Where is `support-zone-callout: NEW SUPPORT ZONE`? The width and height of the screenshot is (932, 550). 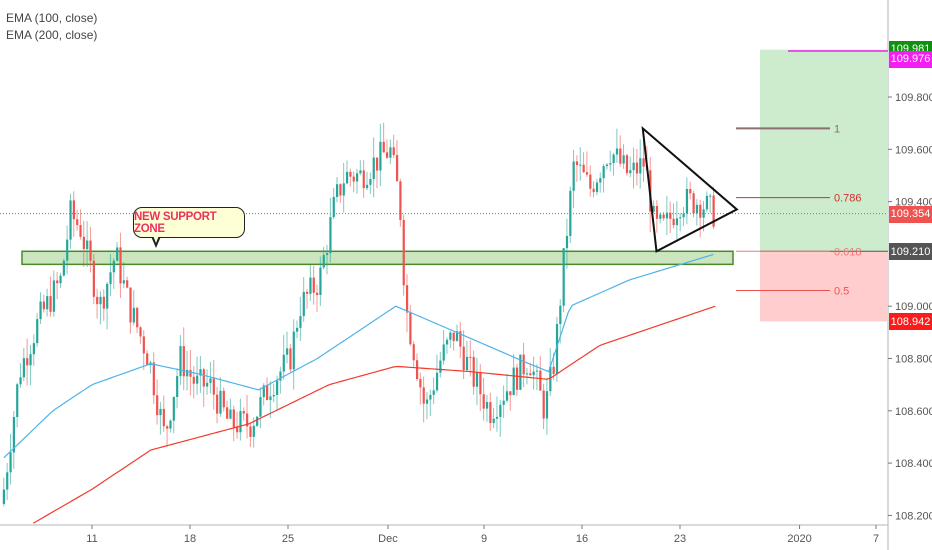
support-zone-callout: NEW SUPPORT ZONE is located at coordinates (189, 222).